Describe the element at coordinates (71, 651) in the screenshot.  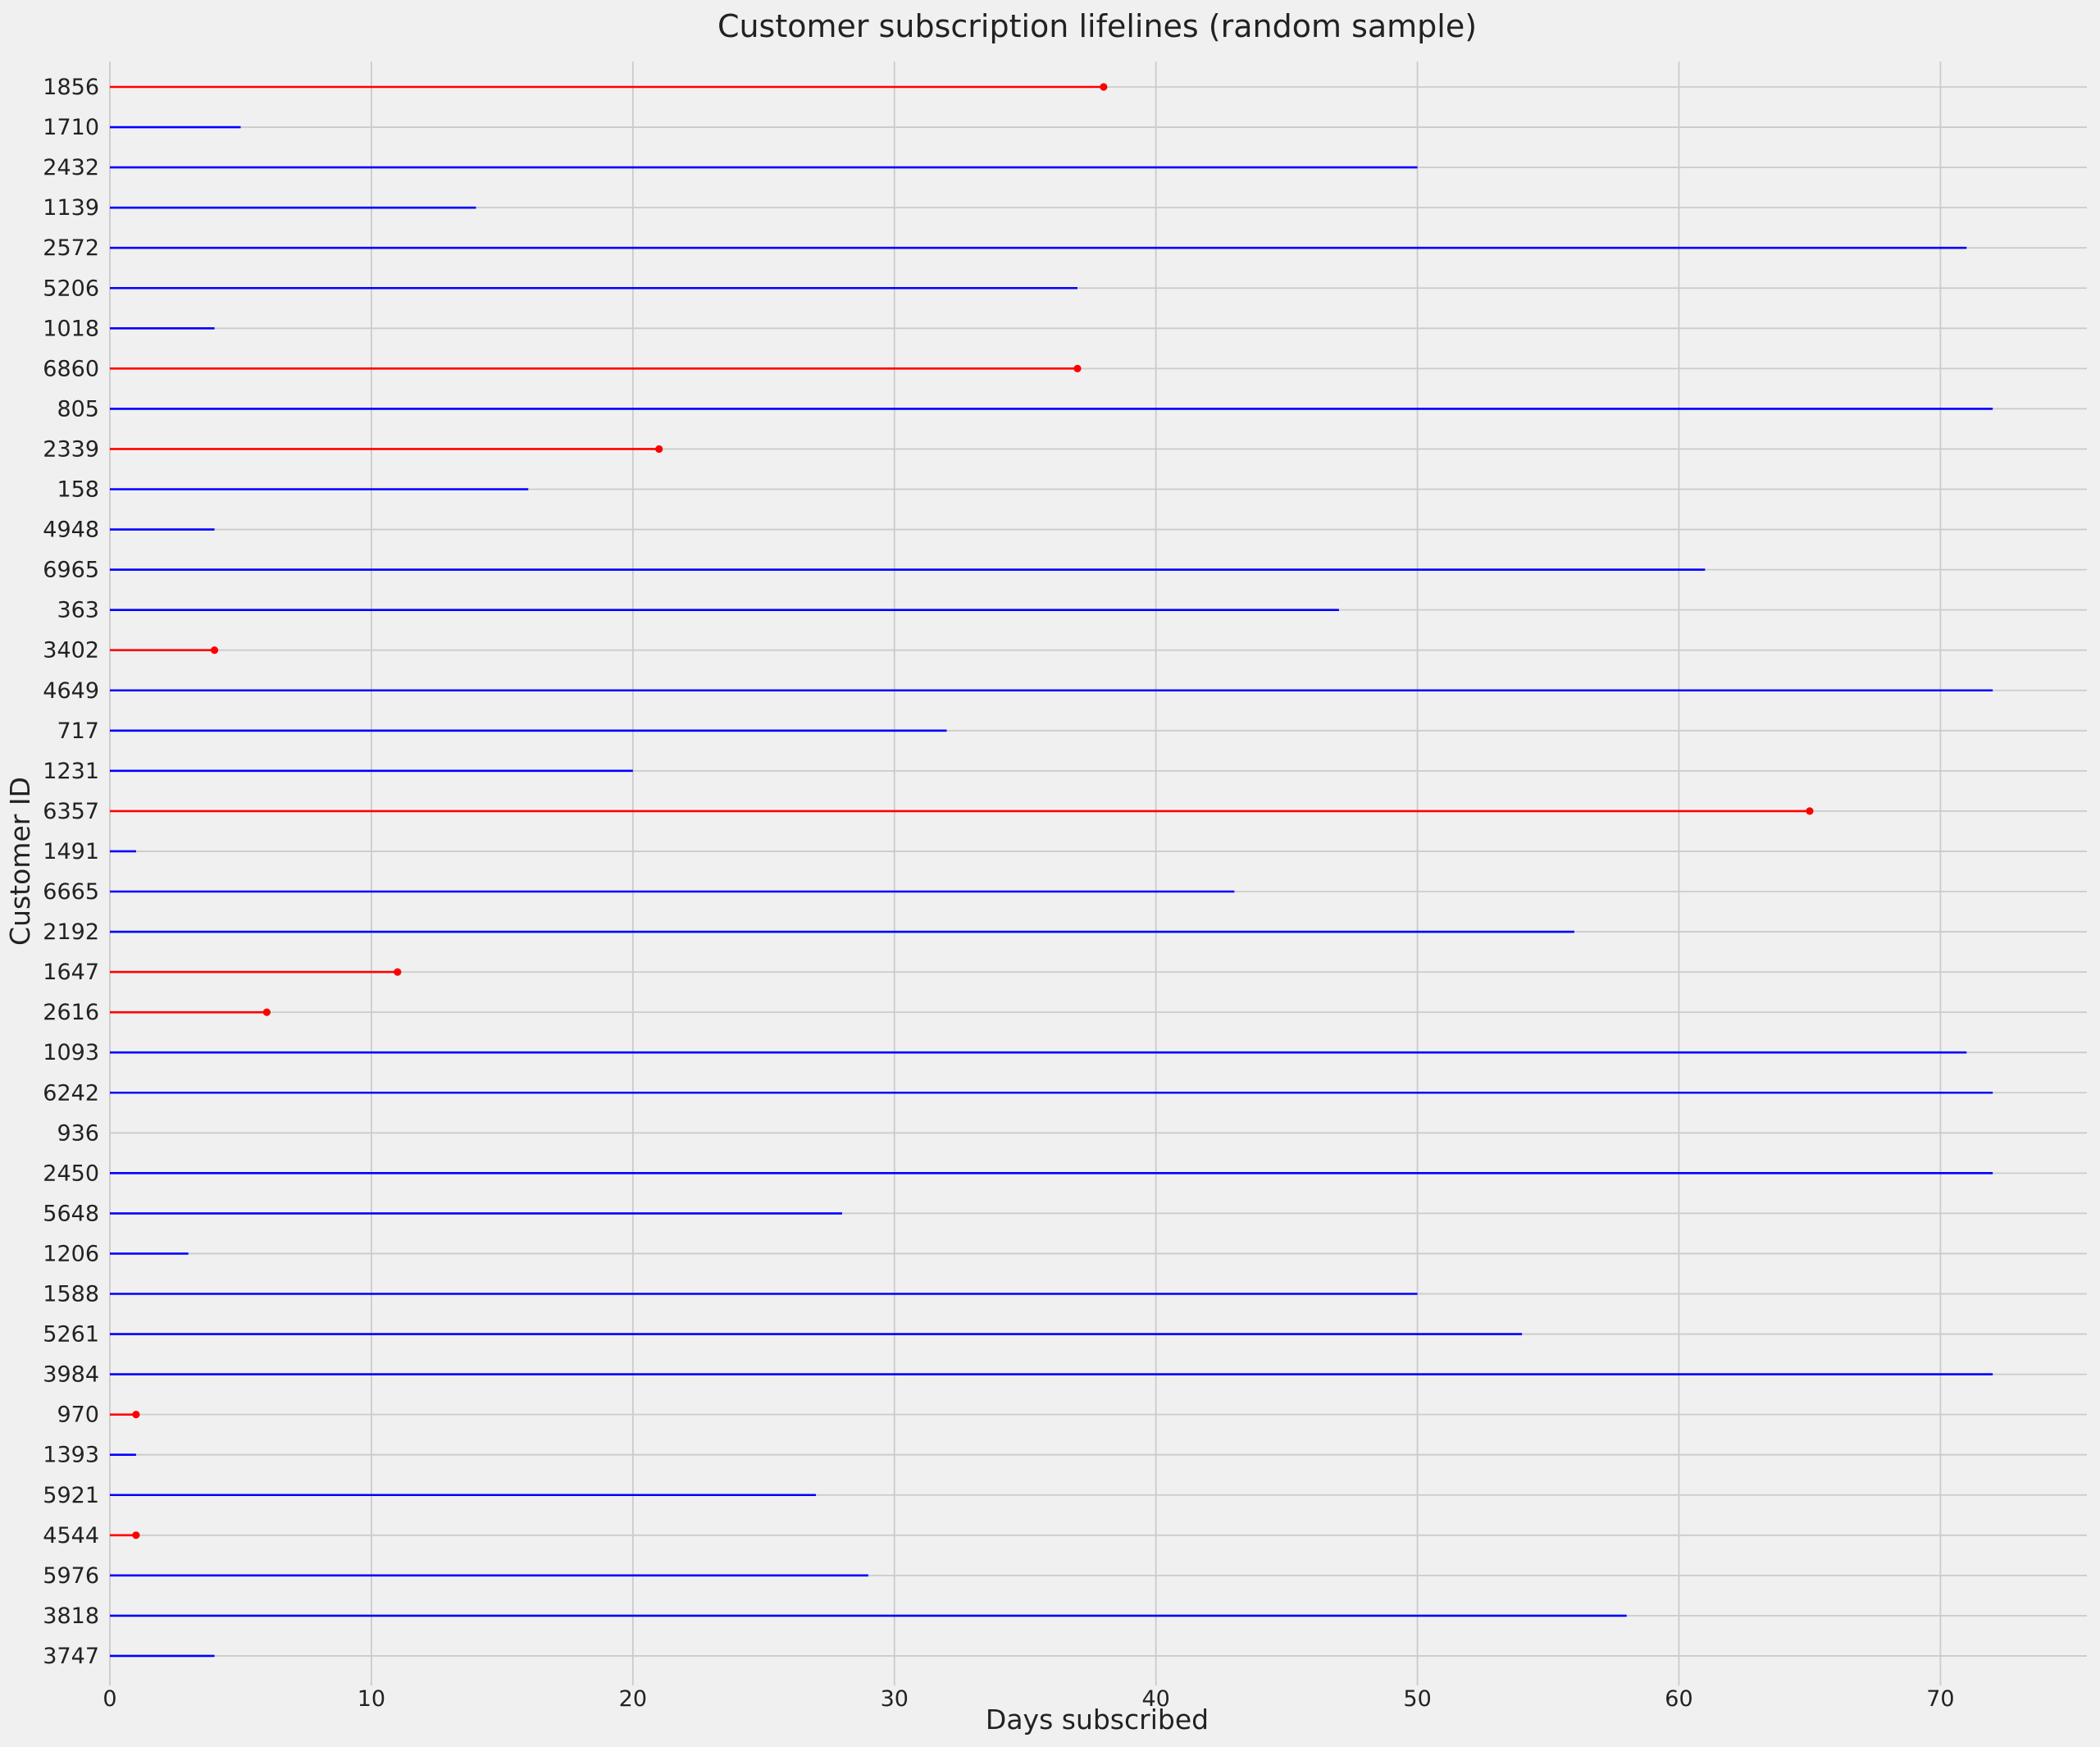
I see `y-tick-label: 3402` at that location.